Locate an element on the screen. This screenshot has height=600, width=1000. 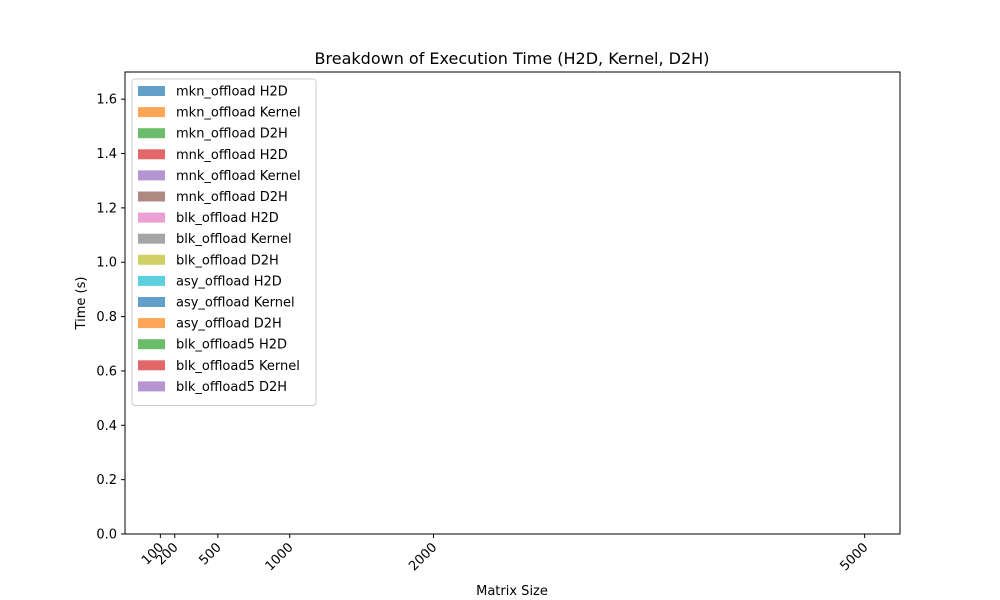
y-tick-label: 0.4 is located at coordinates (106, 426).